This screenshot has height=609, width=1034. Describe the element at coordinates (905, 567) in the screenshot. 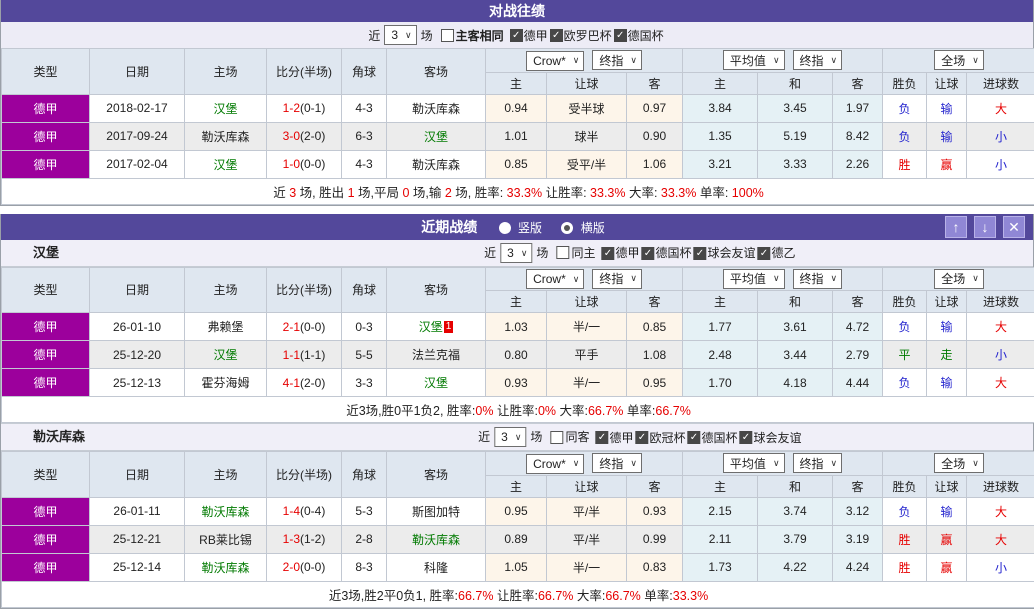

I see `result-cell: 胜` at that location.